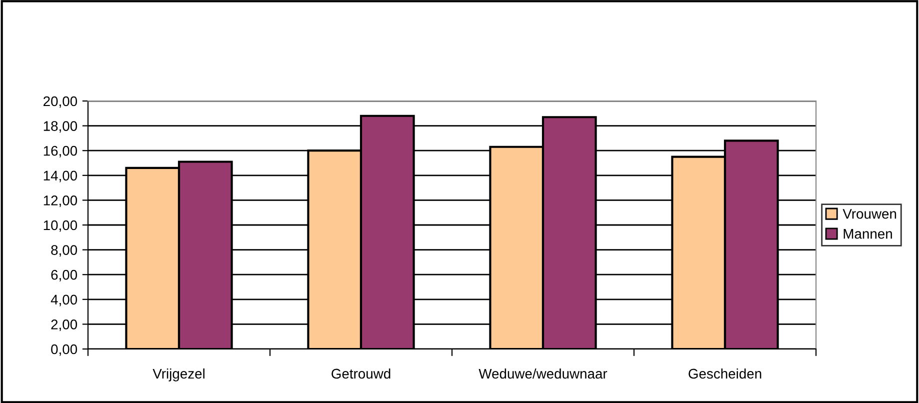 The image size is (919, 403). I want to click on x-tick-label: Getrouwd, so click(361, 373).